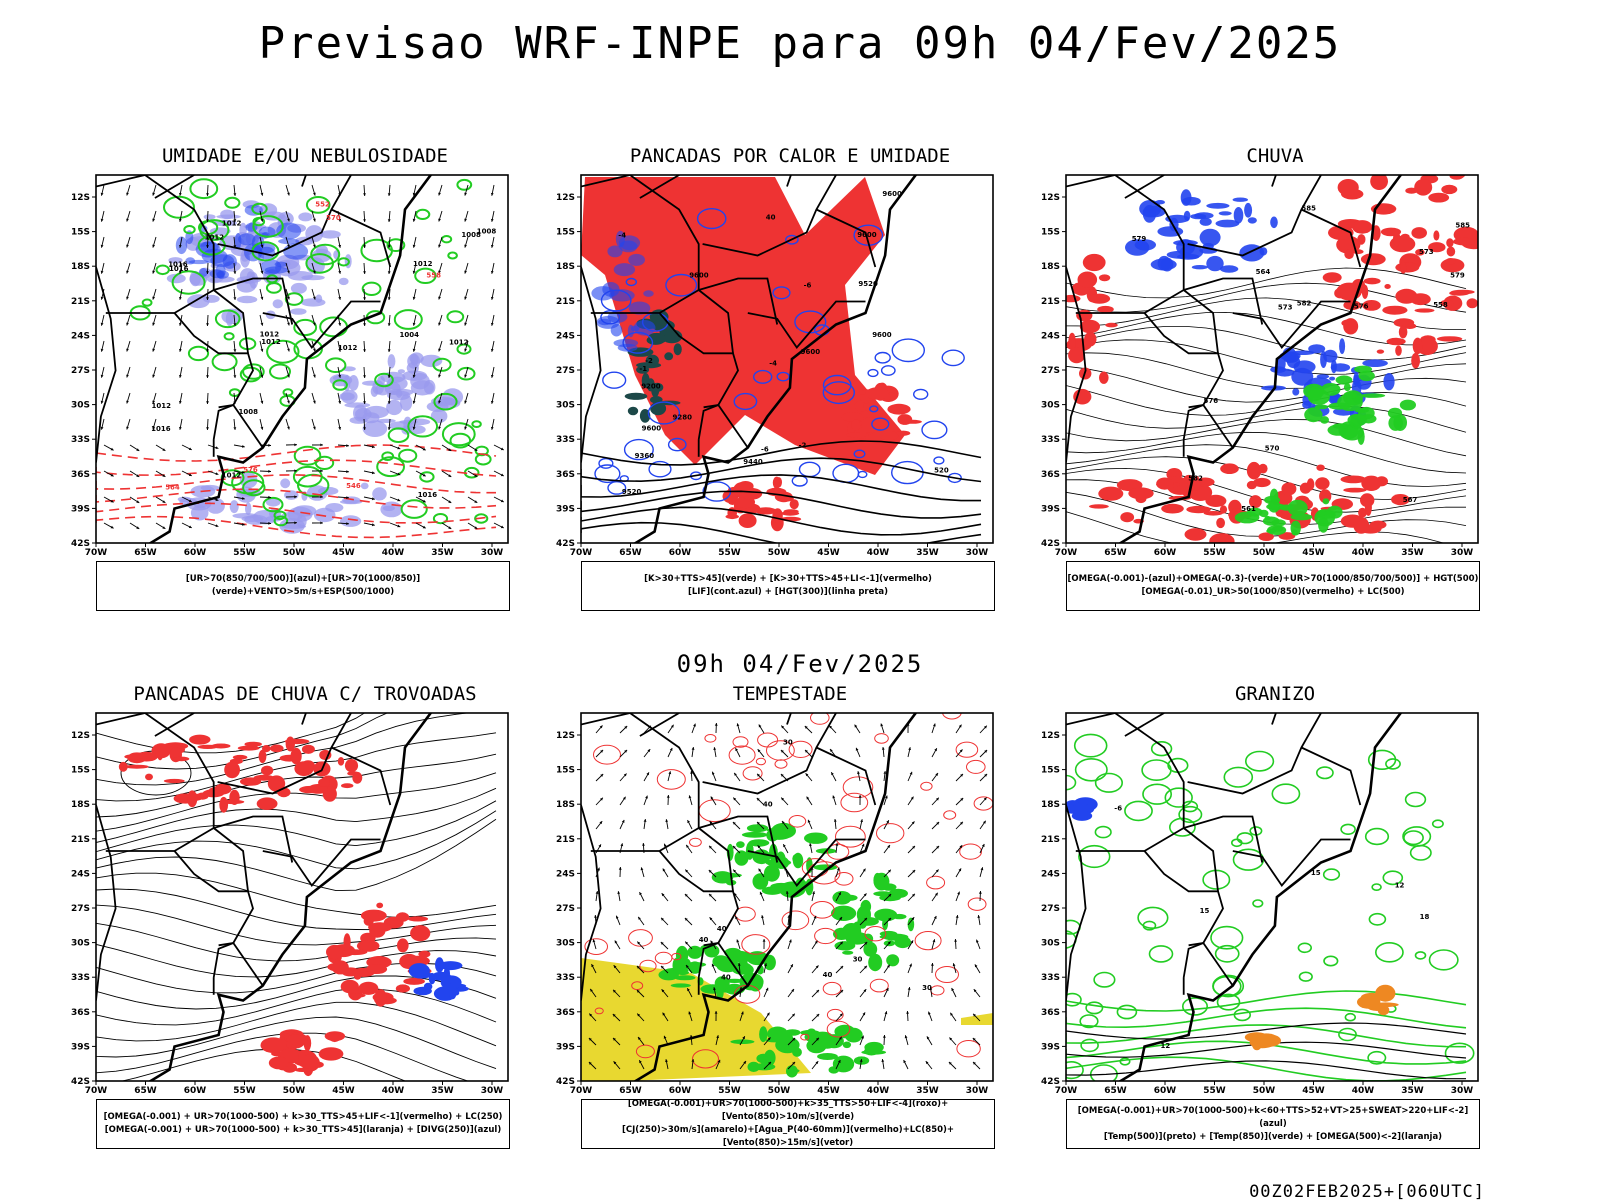 This screenshot has width=1600, height=1202. I want to click on contour-label: 520, so click(941, 470).